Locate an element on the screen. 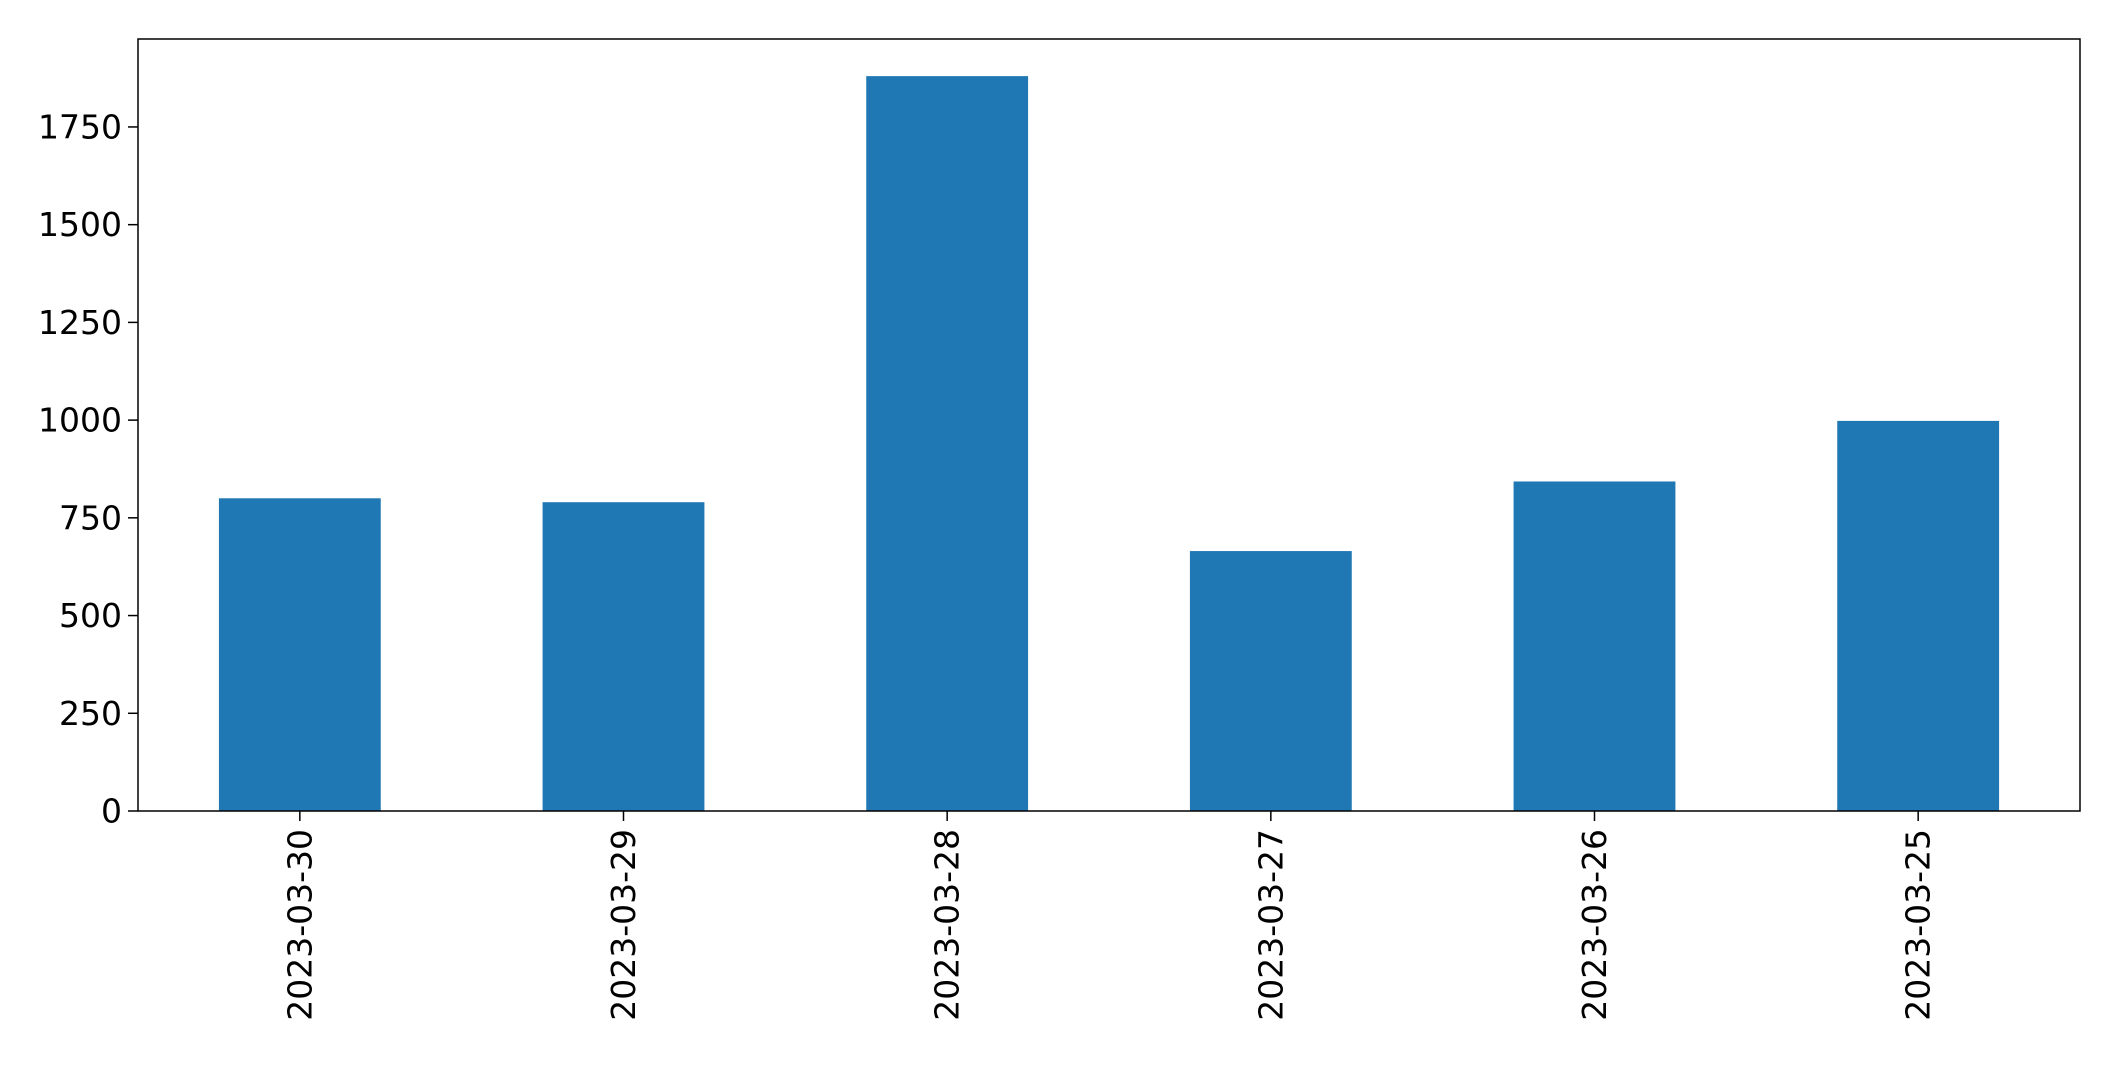 Image resolution: width=2115 pixels, height=1065 pixels. y-tick-label: 1250 is located at coordinates (80, 322).